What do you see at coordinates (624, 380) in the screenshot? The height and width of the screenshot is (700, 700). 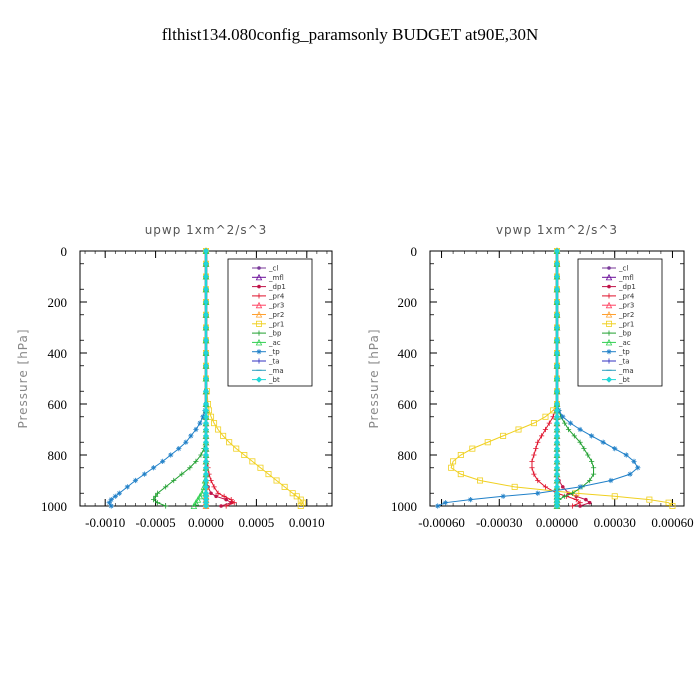 I see `legend-label: _bt` at bounding box center [624, 380].